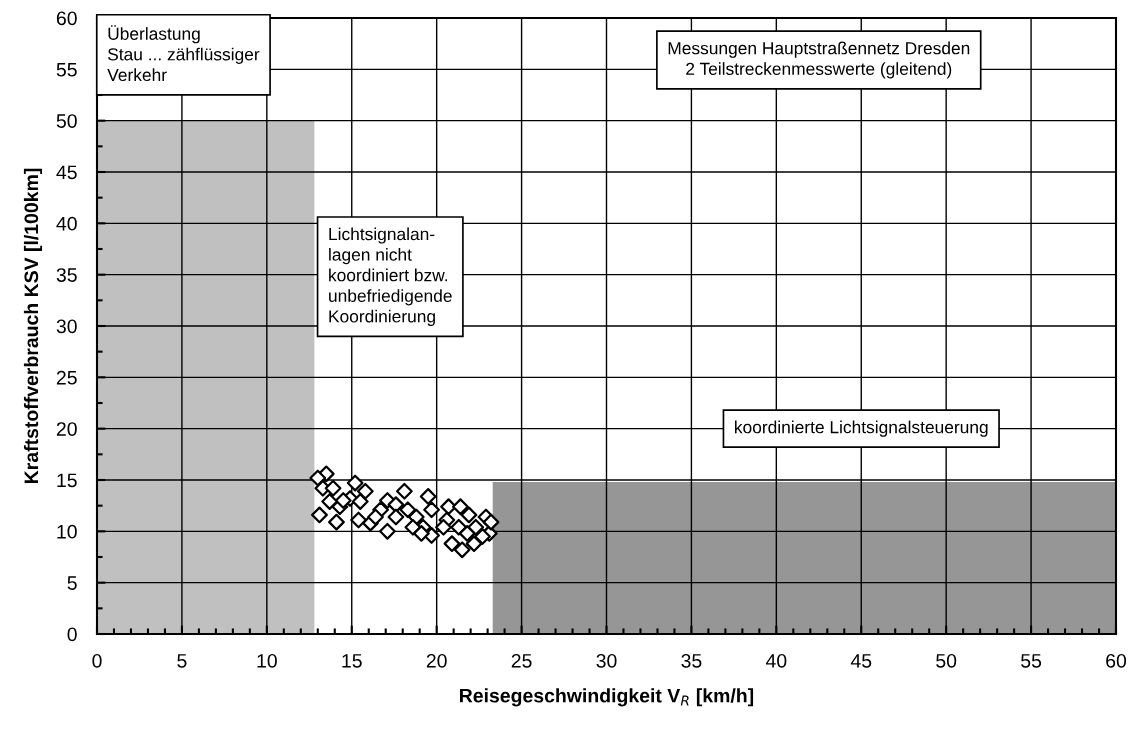  I want to click on y-tick-label: 55, so click(66, 70).